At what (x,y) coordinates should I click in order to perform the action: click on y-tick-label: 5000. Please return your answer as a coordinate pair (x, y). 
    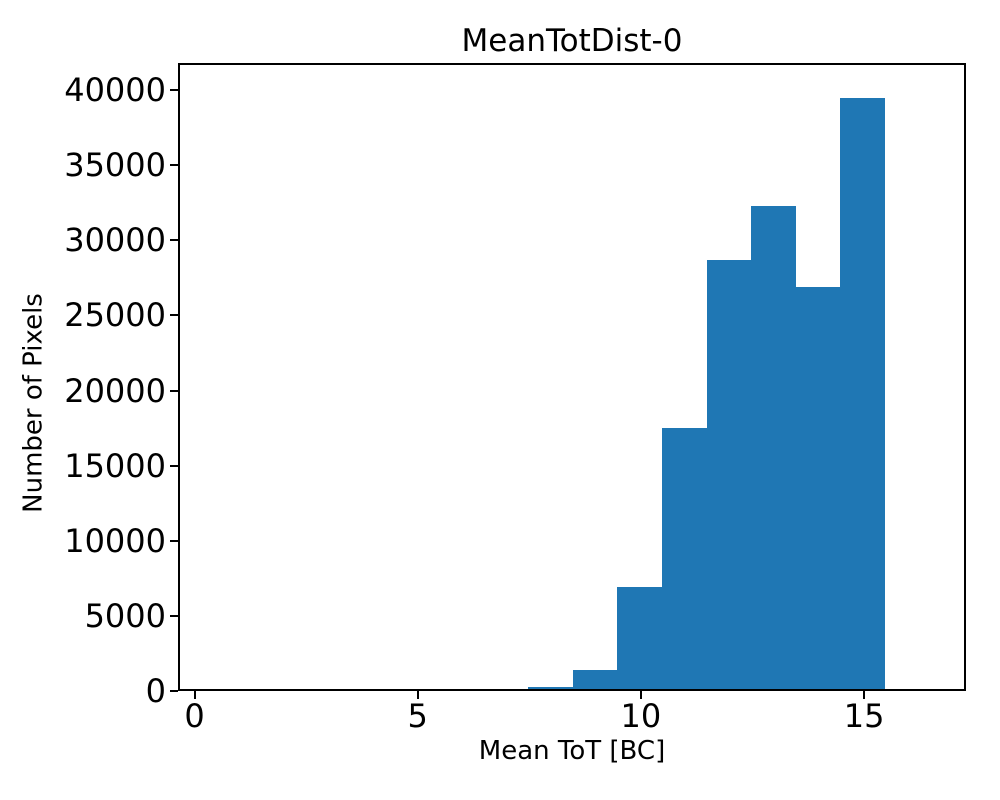
    Looking at the image, I should click on (125, 615).